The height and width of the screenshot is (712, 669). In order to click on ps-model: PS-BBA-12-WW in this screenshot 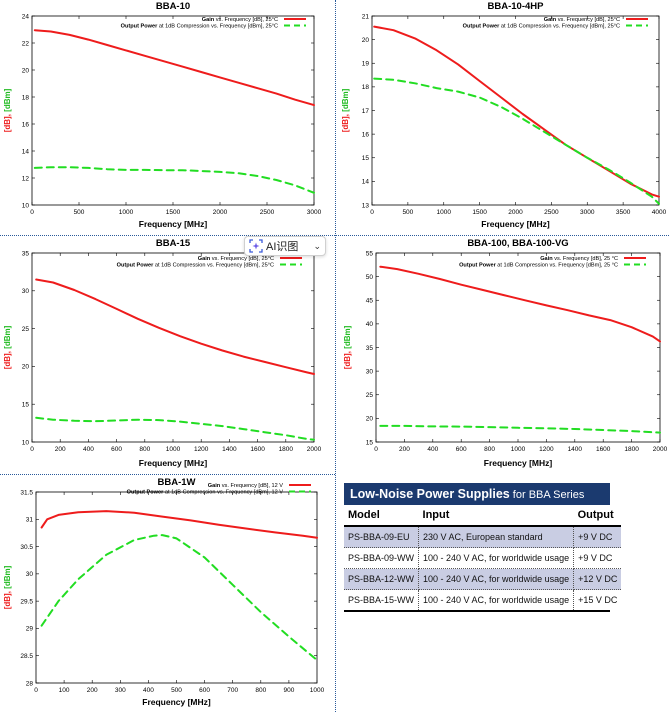, I will do `click(382, 579)`.